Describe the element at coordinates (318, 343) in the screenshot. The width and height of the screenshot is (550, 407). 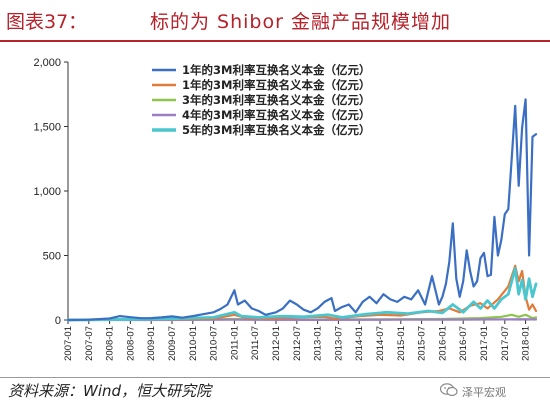
I see `x-tick-label: 2013-01` at that location.